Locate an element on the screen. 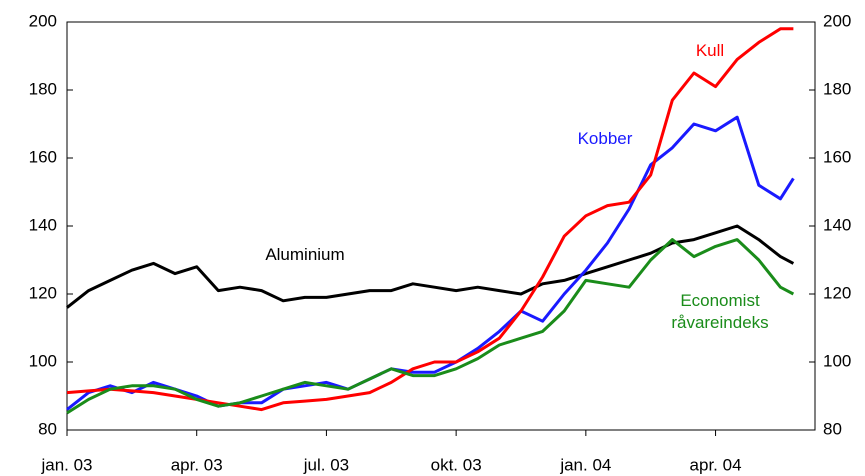 The image size is (865, 476). x-tick-label: jul. 03 is located at coordinates (326, 464).